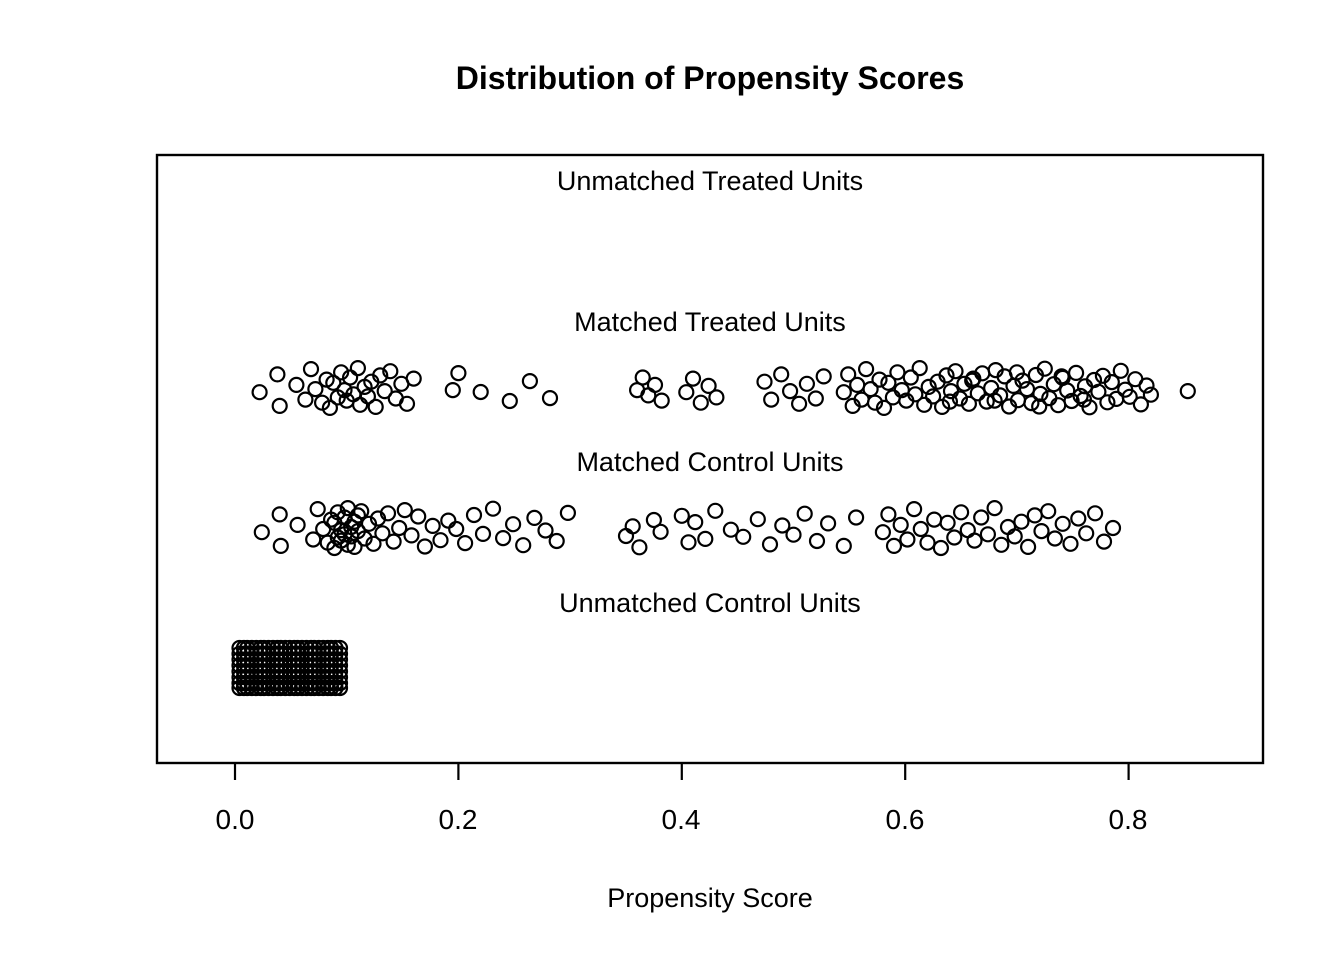 The image size is (1344, 960). I want to click on x-tick-label-0: 0.0, so click(235, 819).